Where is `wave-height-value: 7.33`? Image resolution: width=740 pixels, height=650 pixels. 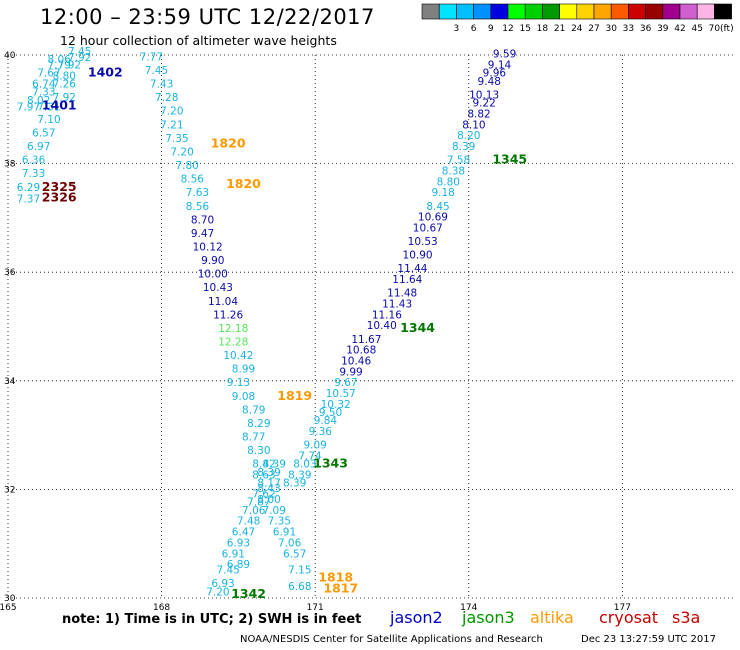
wave-height-value: 7.33 is located at coordinates (43, 93).